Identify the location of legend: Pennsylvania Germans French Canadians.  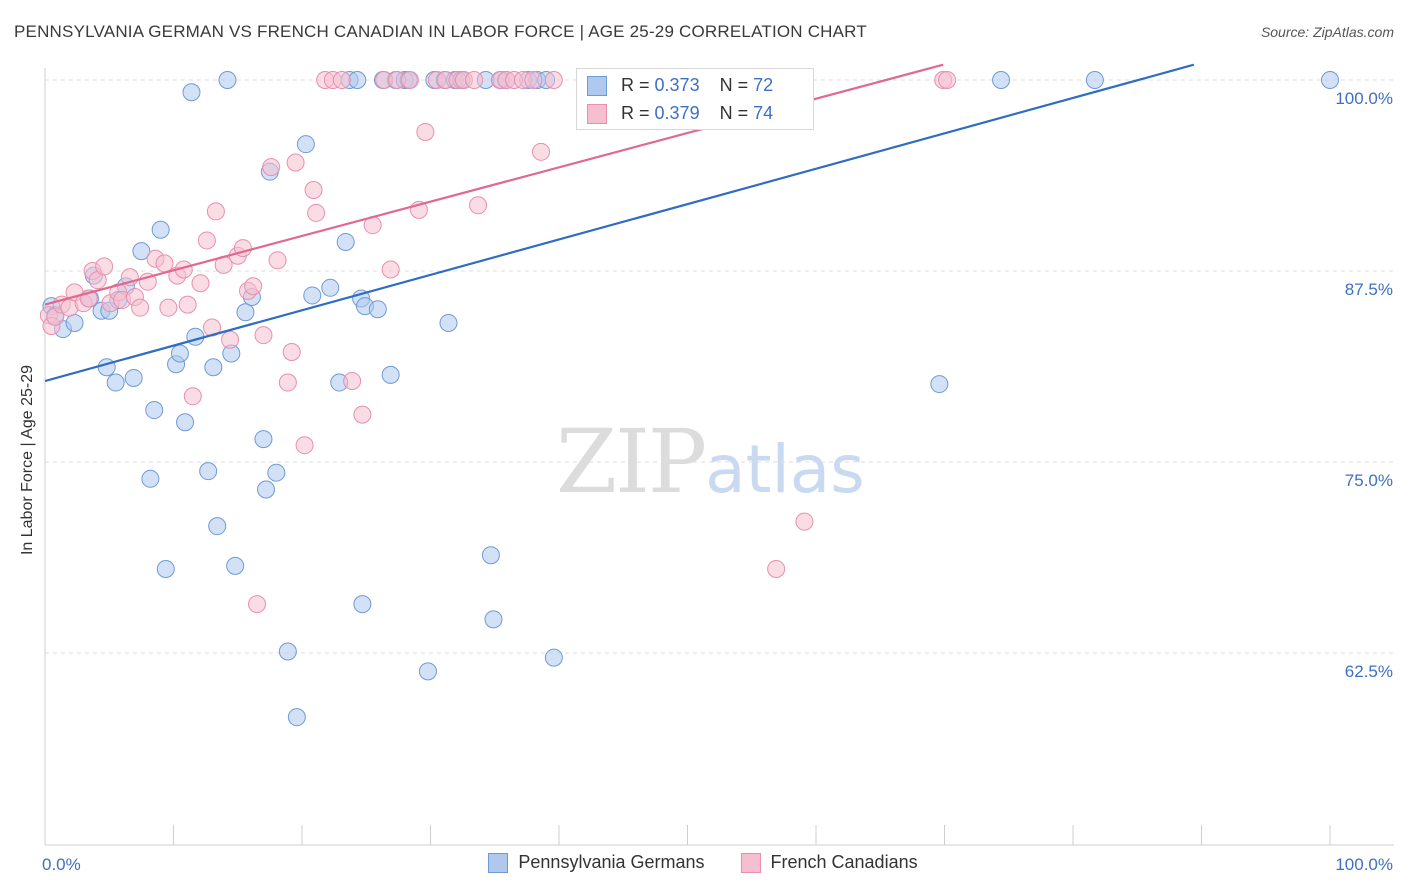
(703, 862).